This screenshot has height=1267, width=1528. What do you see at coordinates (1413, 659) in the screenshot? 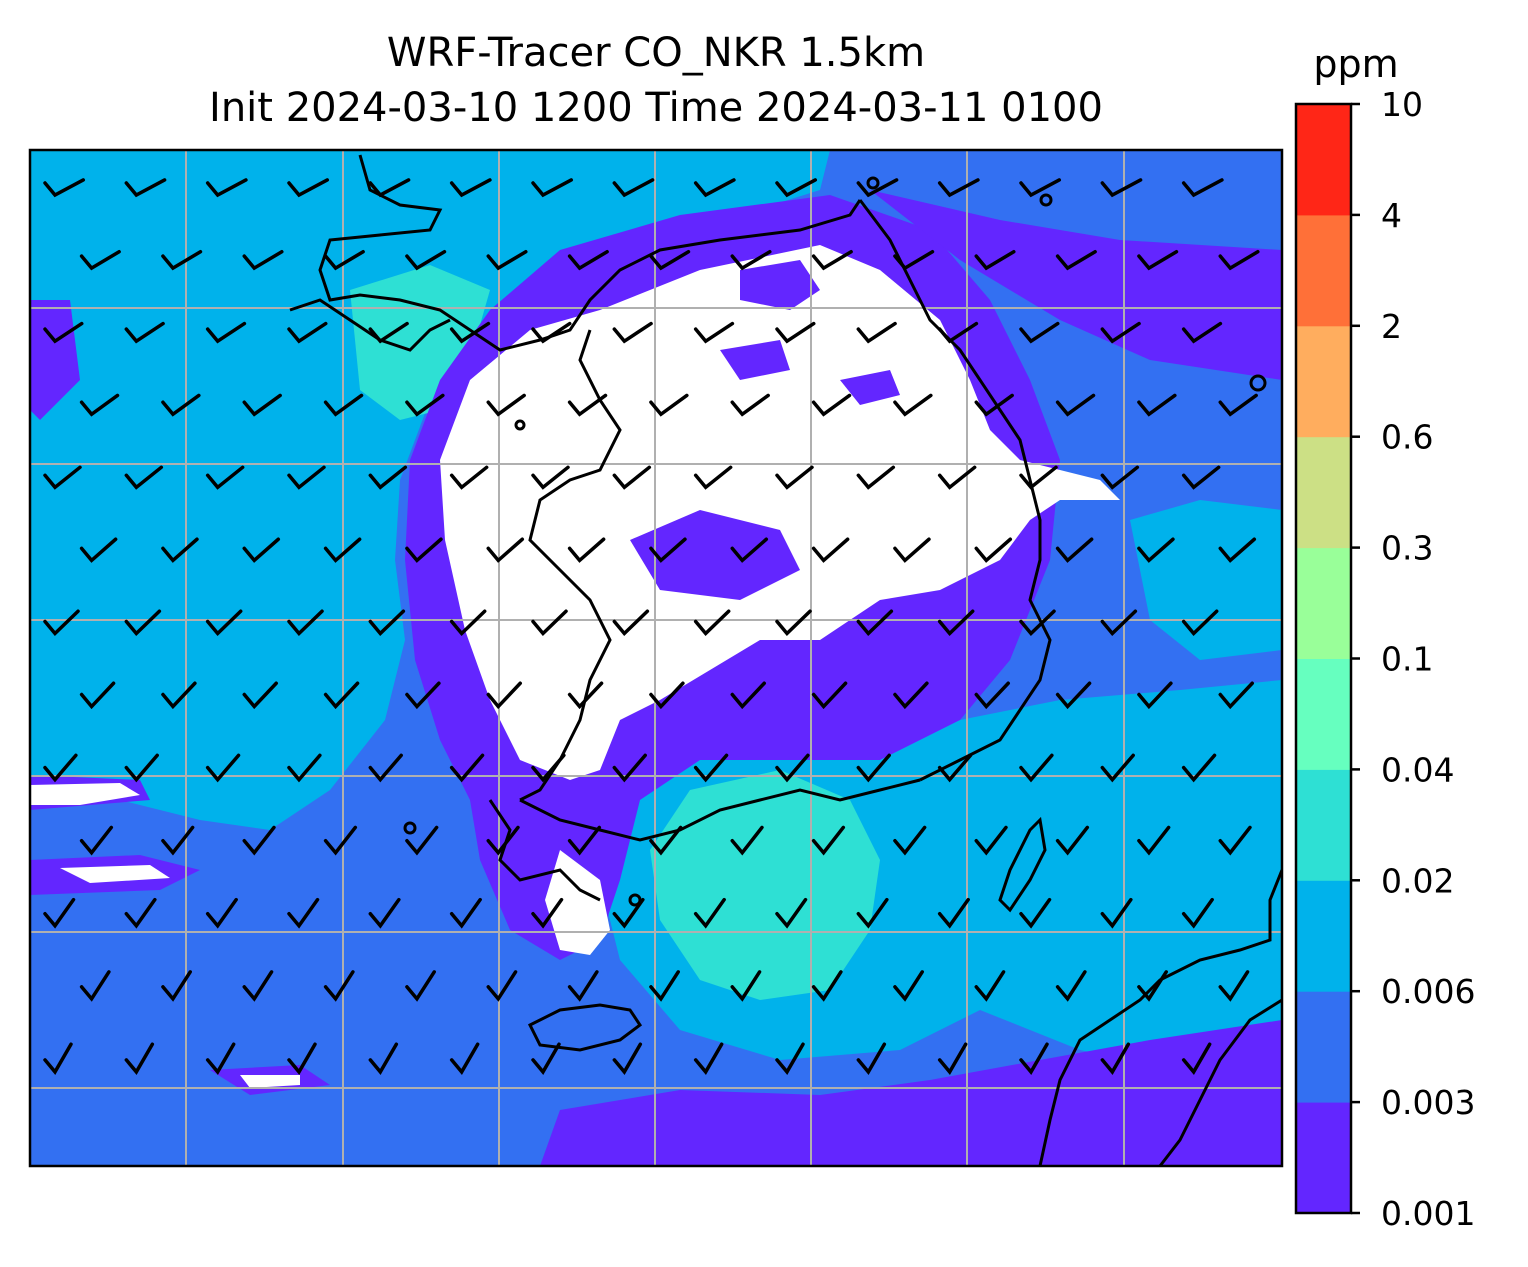
I see `colorbar-ticks: 0.001 0.003 0.006 0.02 0.04 0.1 0.3 0.6 2 4 10` at bounding box center [1413, 659].